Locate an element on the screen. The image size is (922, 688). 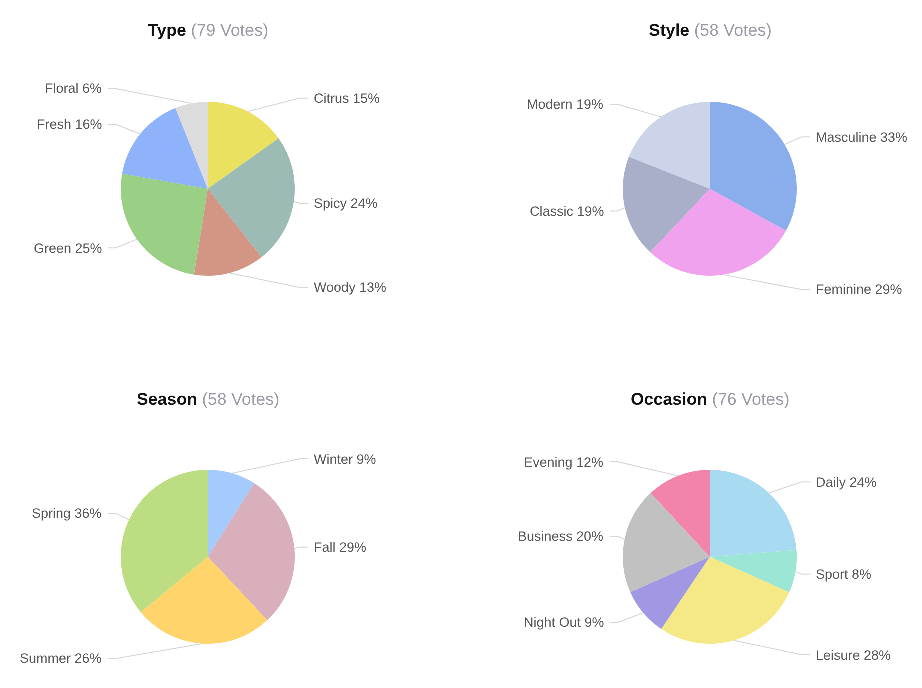
slice-label: Woody 13% is located at coordinates (350, 287).